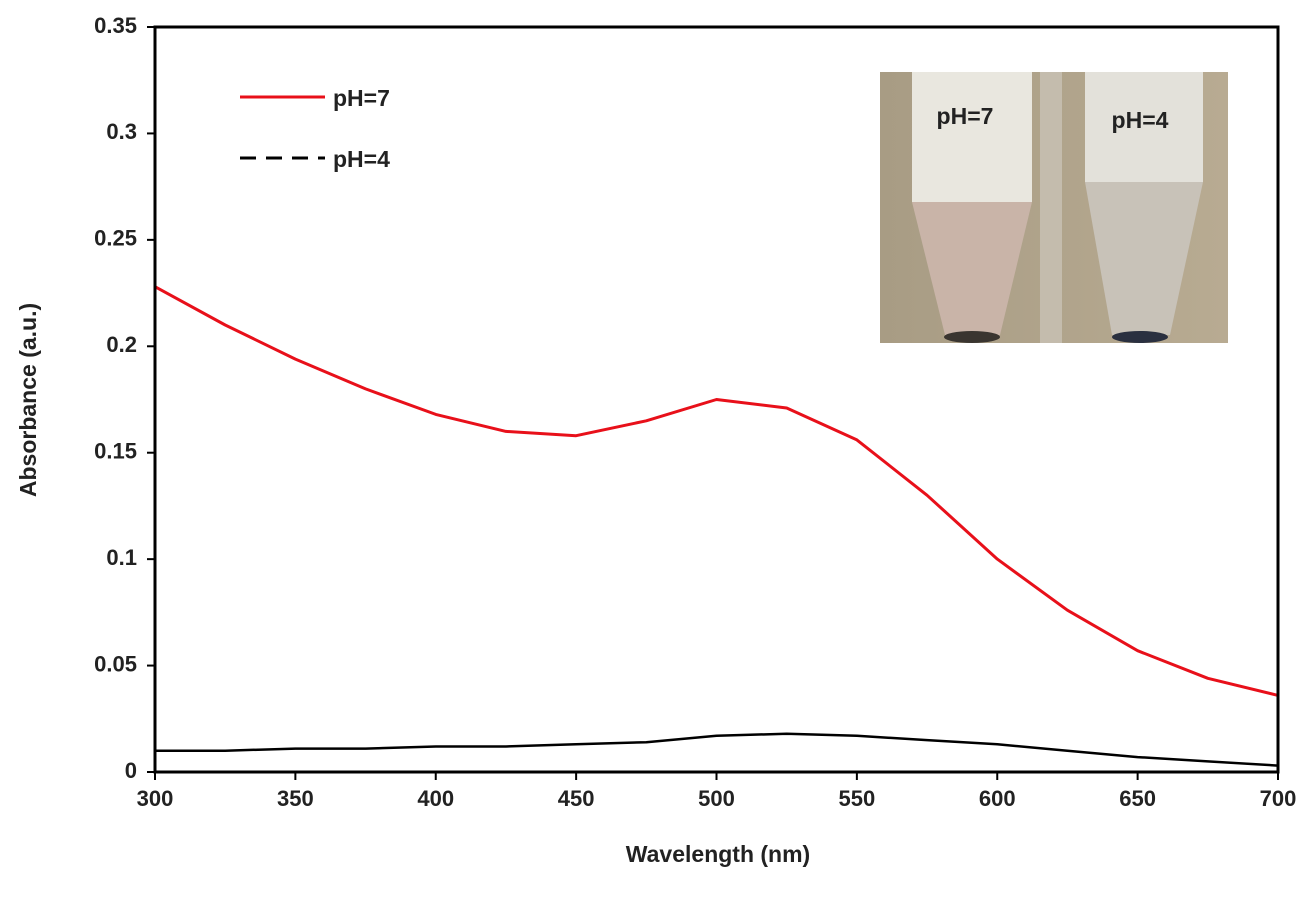 The width and height of the screenshot is (1309, 897). I want to click on inset-photo: pH=7 pH=4, so click(1054, 207).